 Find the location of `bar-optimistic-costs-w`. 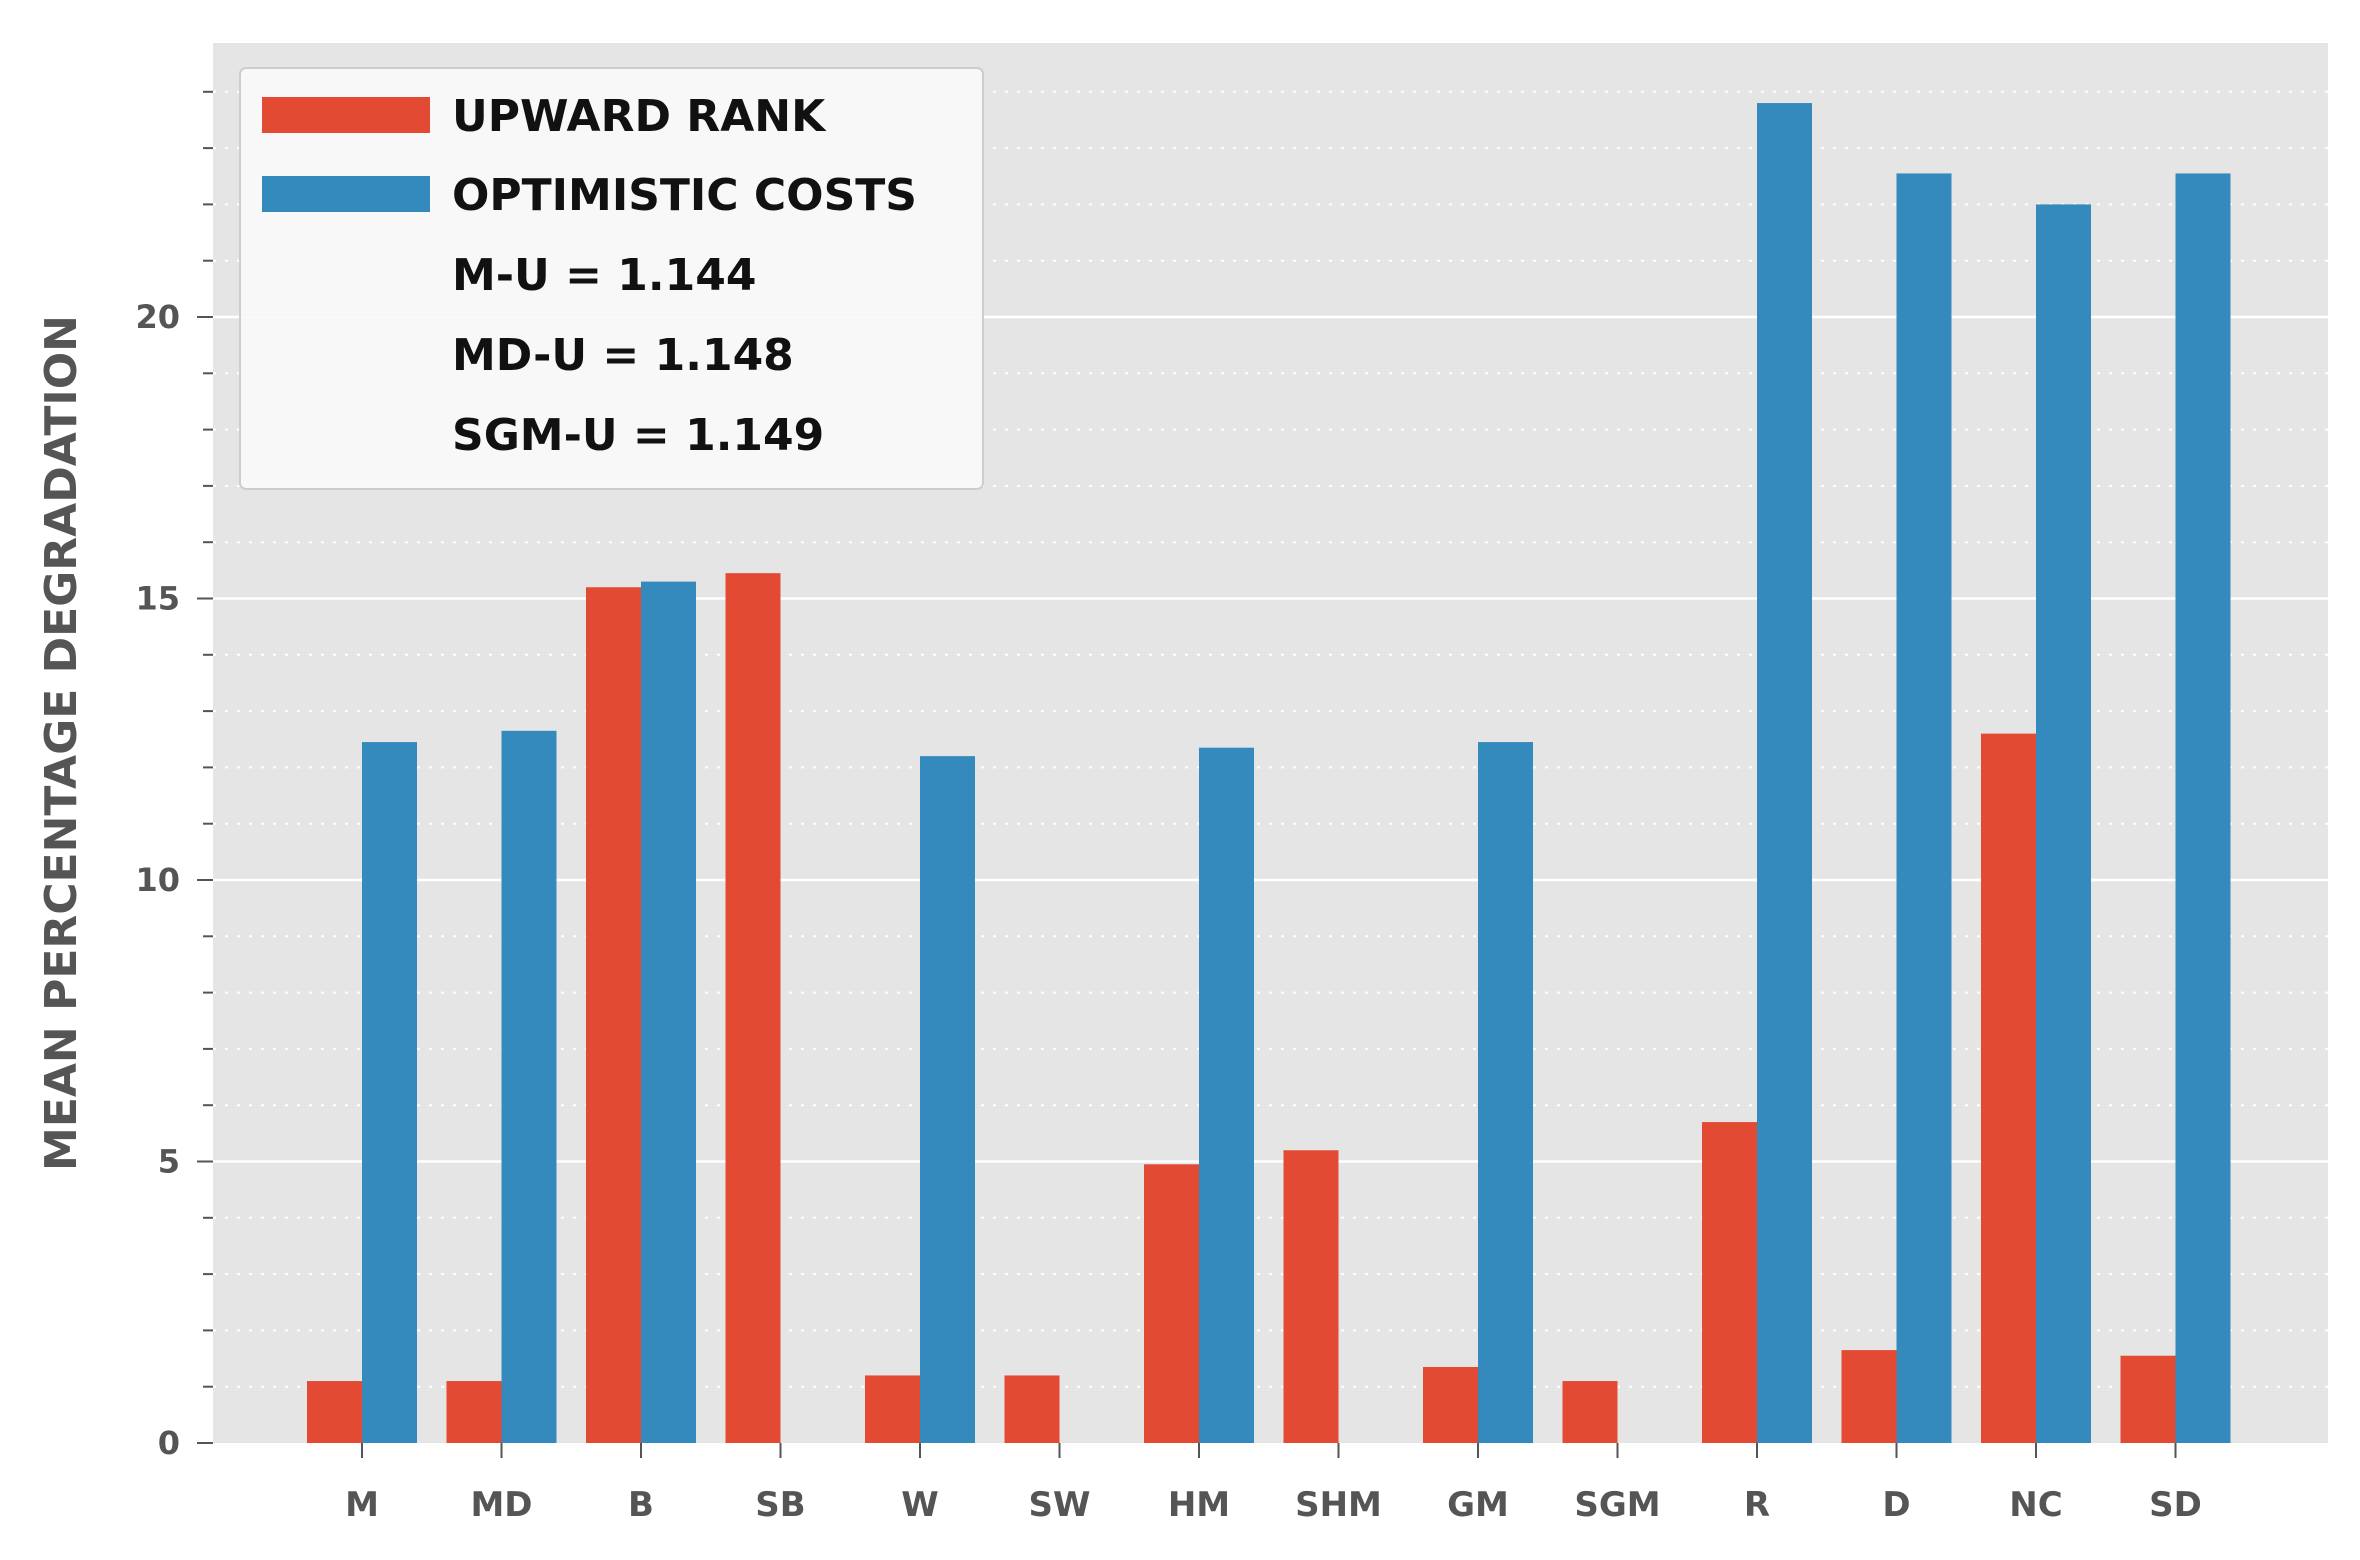

bar-optimistic-costs-w is located at coordinates (947, 1099).